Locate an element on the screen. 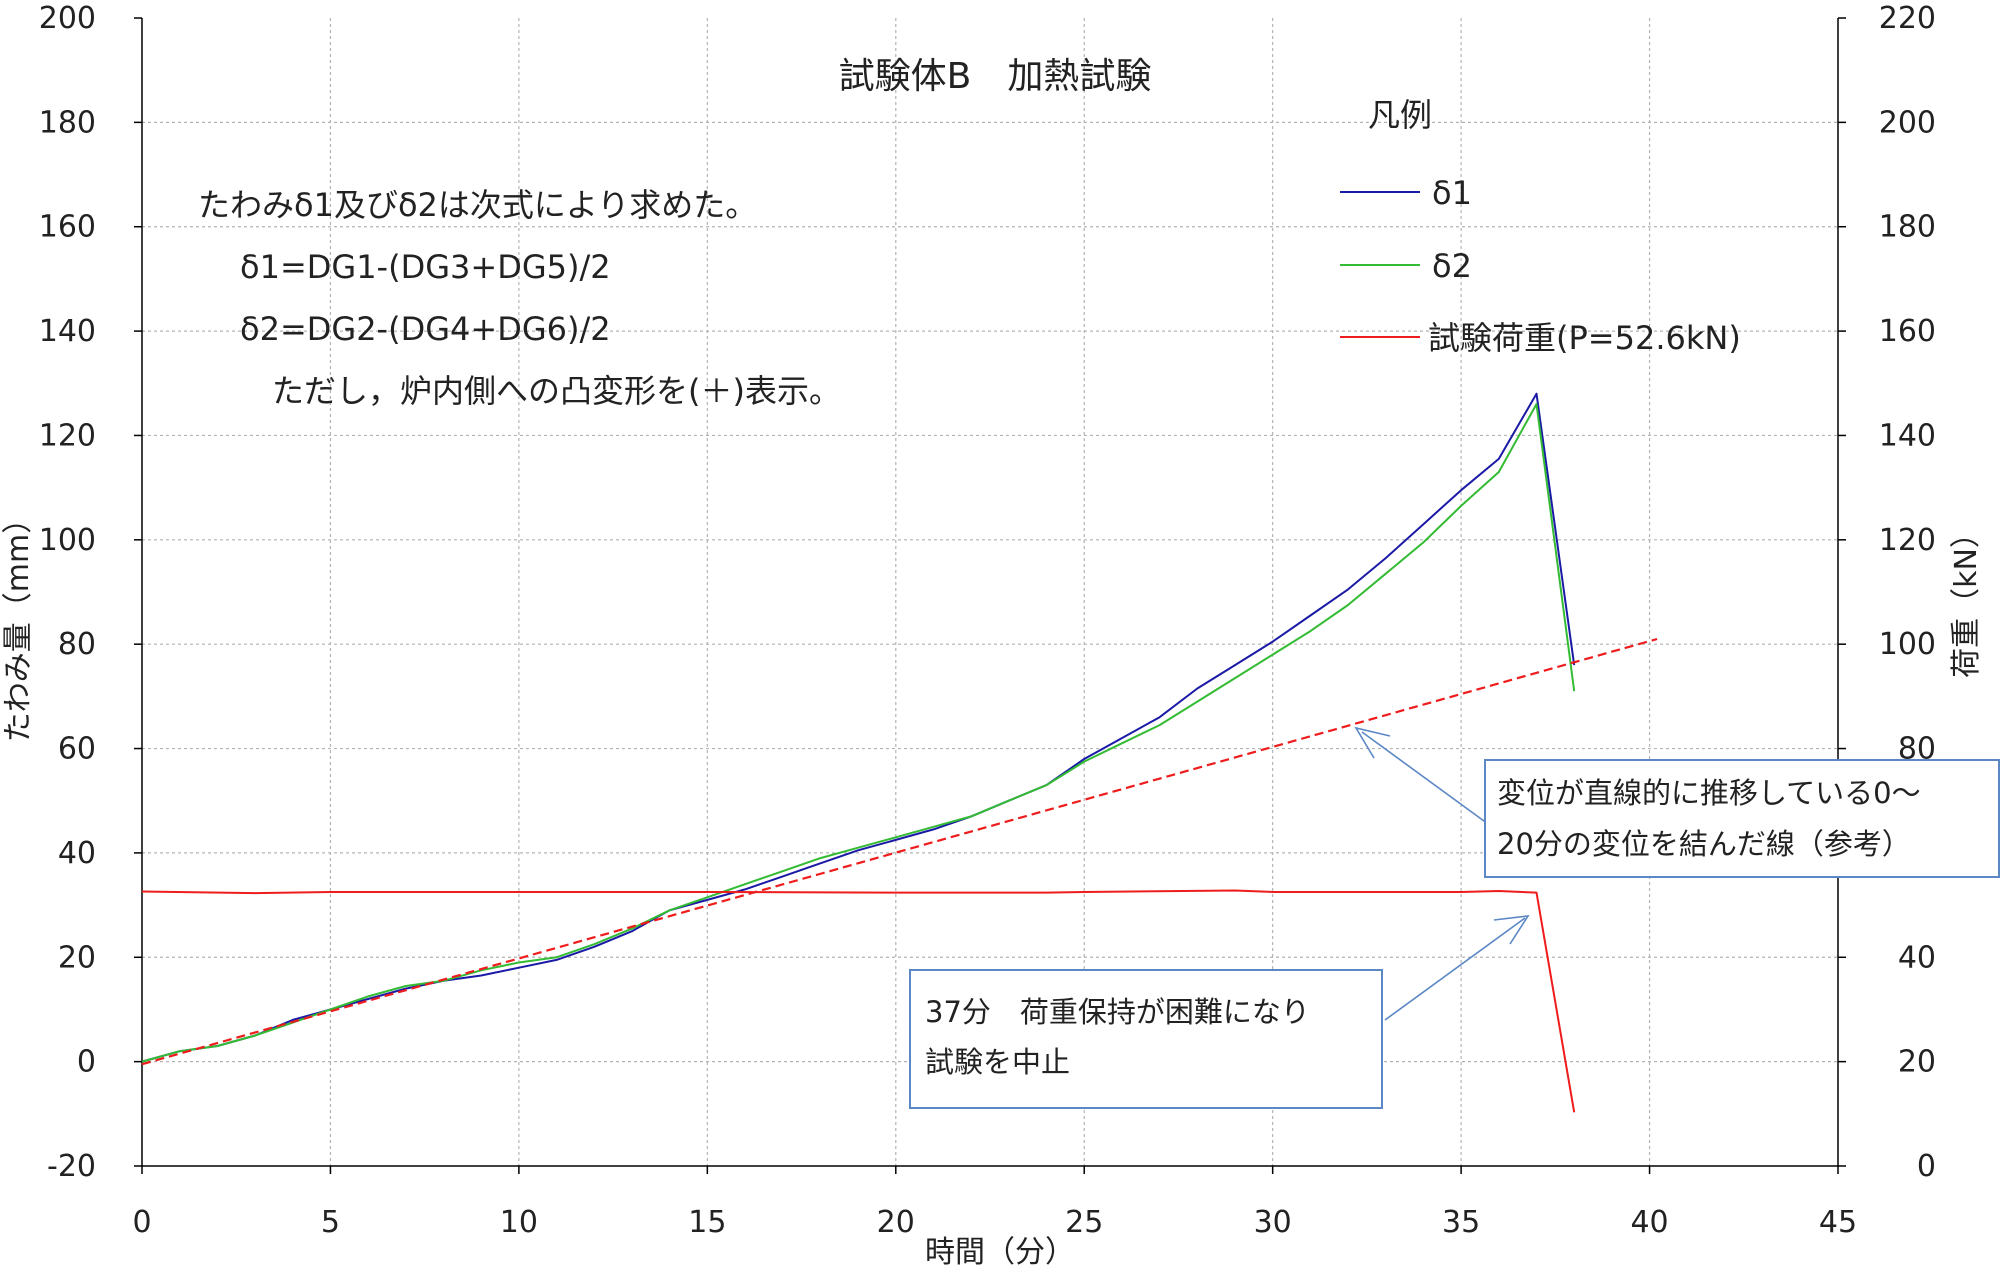 The width and height of the screenshot is (2000, 1277). y-tick-label-left: 200 is located at coordinates (67, 18).